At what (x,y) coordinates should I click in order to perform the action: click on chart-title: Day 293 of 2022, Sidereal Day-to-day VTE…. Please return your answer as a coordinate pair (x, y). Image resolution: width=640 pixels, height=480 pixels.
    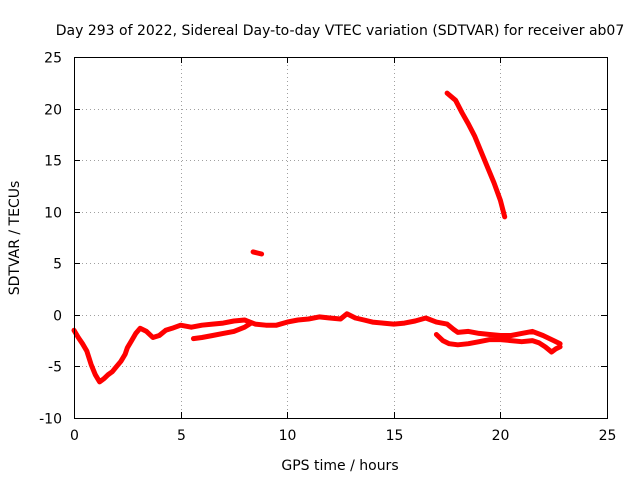
    Looking at the image, I should click on (340, 31).